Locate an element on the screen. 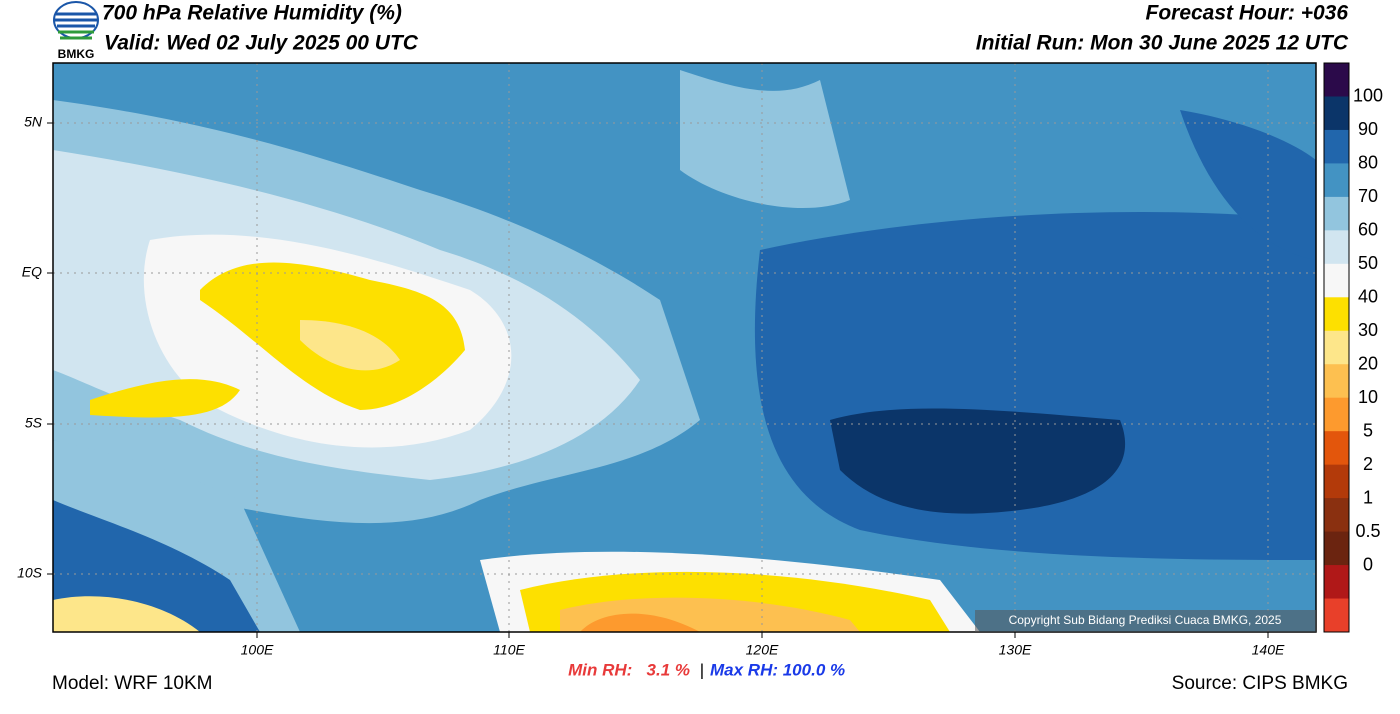  logo: BMKG is located at coordinates (76, 31).